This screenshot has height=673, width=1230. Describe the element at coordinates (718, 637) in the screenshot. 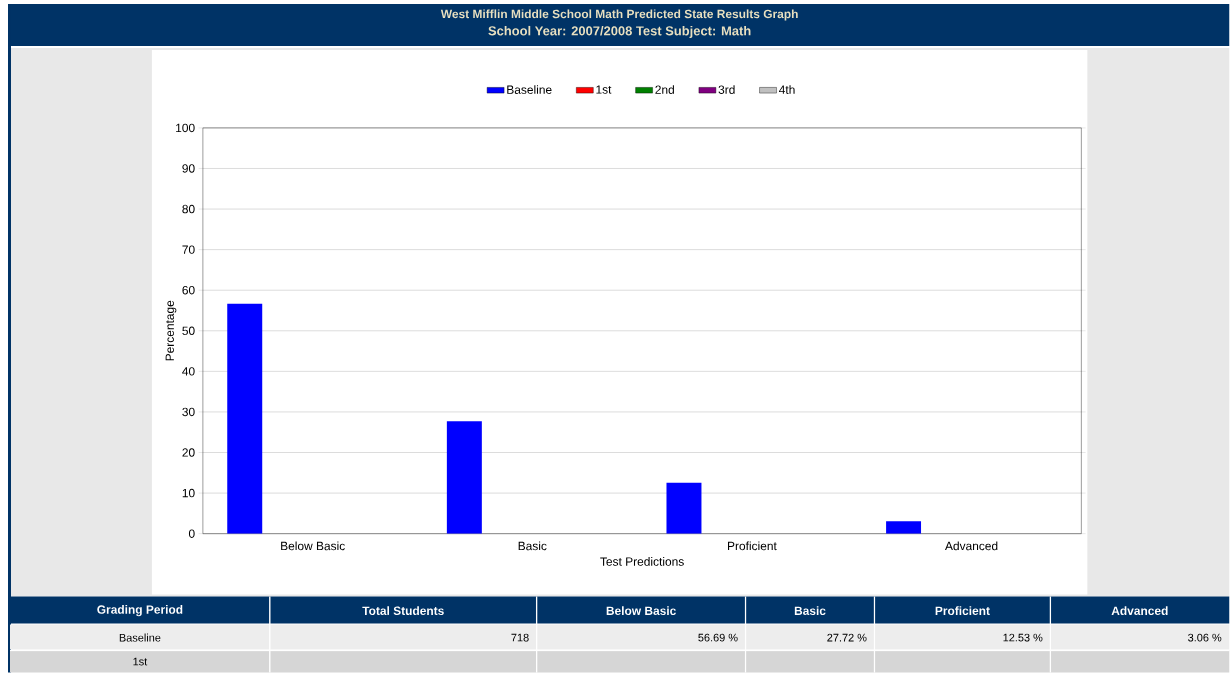

I see `text: 56.69 %` at that location.